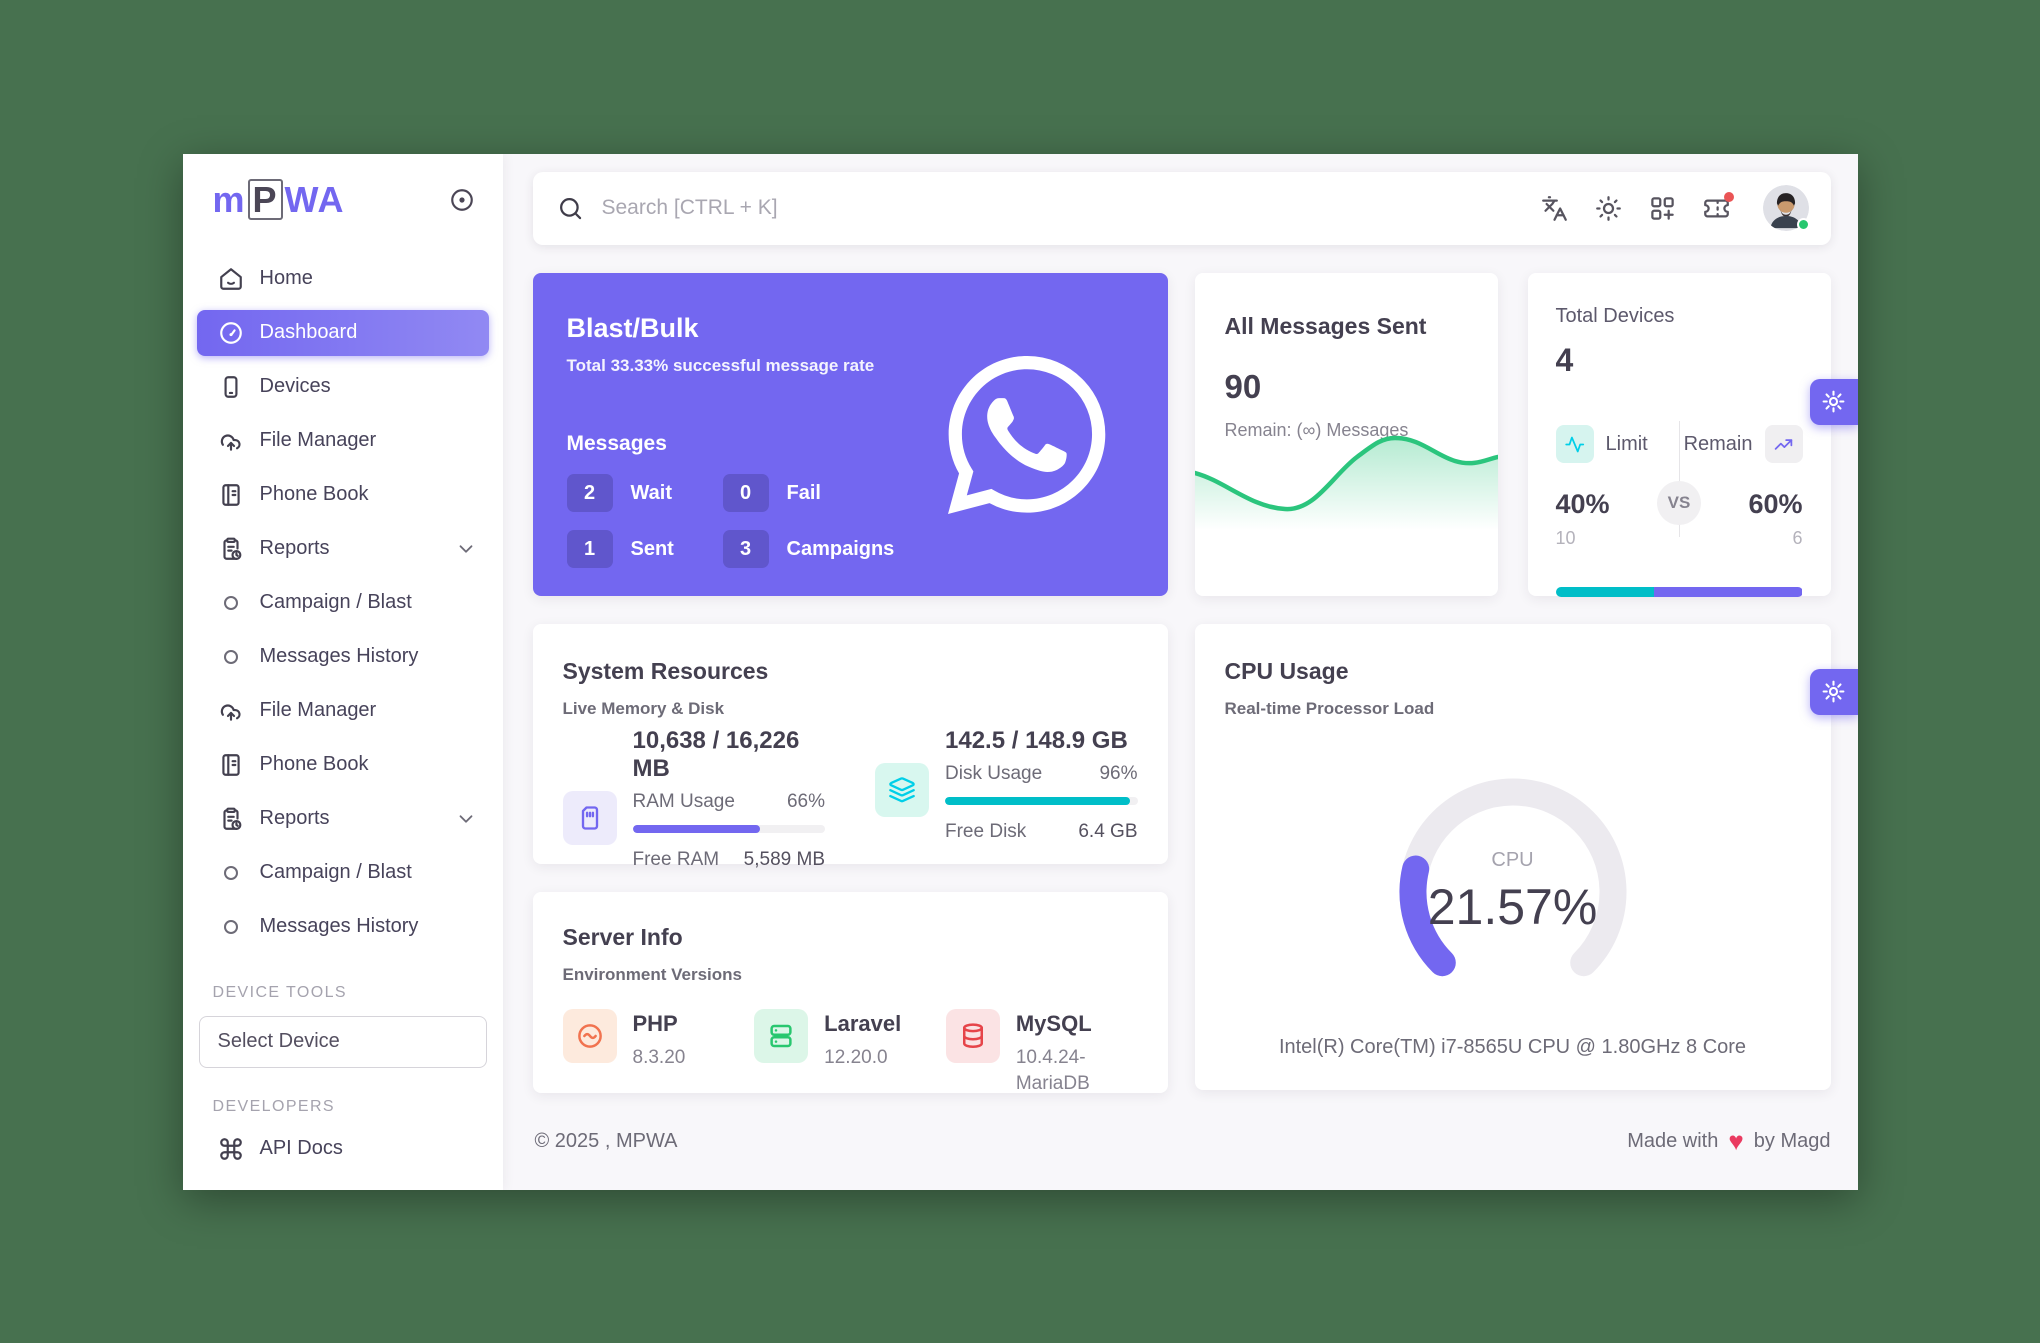 This screenshot has width=2040, height=1343. What do you see at coordinates (1513, 892) in the screenshot?
I see `cpu-gauge: CPU 21.57%` at bounding box center [1513, 892].